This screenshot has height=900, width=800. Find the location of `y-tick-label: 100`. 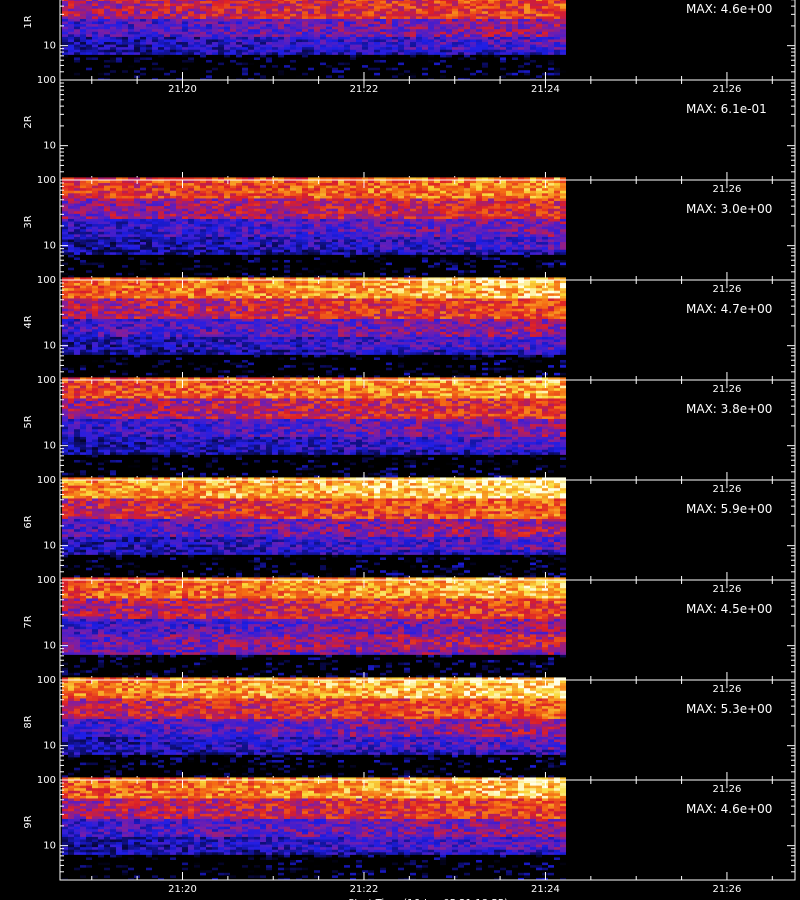

y-tick-label: 100 is located at coordinates (46, 80).